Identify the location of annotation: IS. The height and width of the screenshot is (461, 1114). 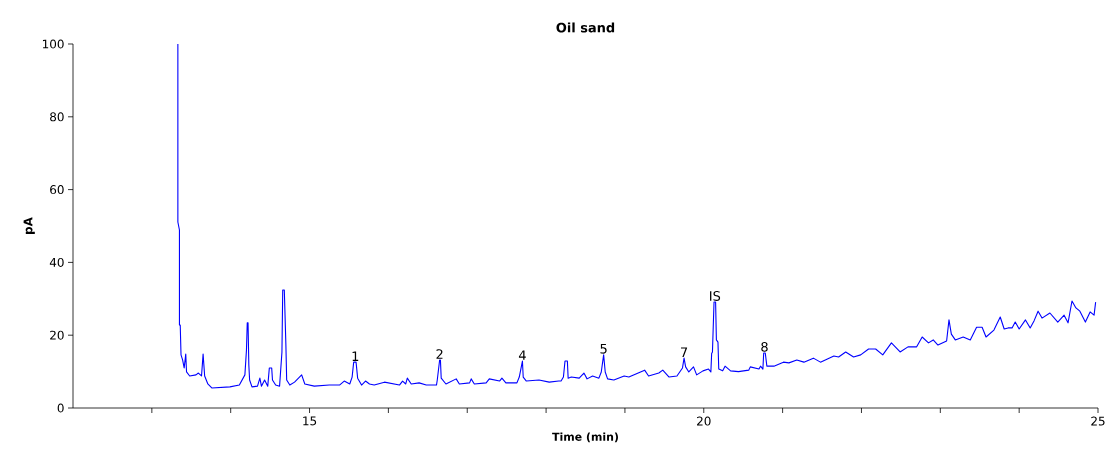
(715, 296).